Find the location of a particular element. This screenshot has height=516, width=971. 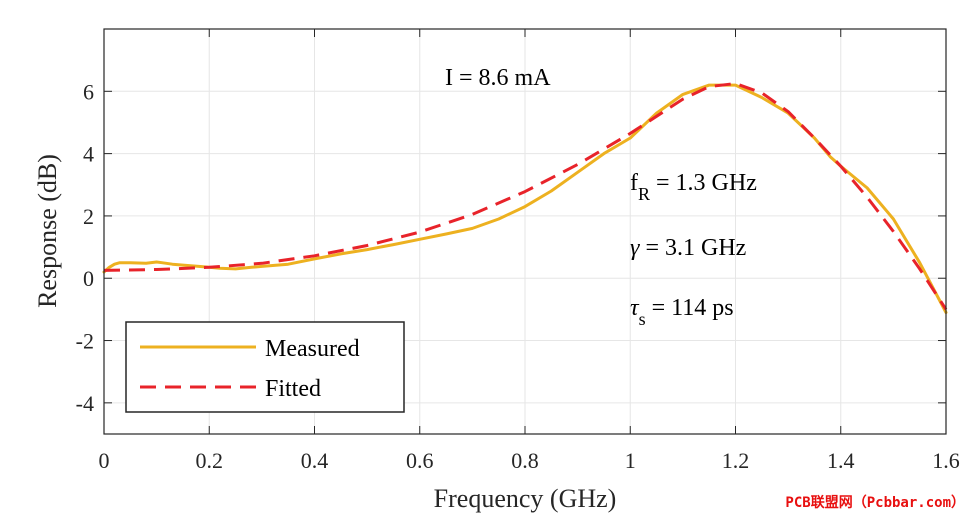

annotation-resonance-frequency: fR = 1.3 GHz is located at coordinates (693, 187).